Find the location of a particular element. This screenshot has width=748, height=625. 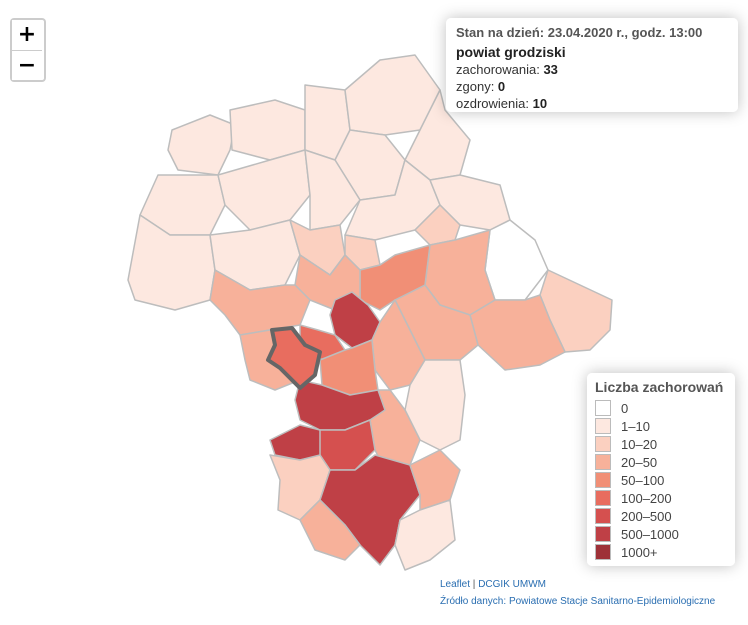

provider-link: DCGIK UMWM is located at coordinates (512, 584).